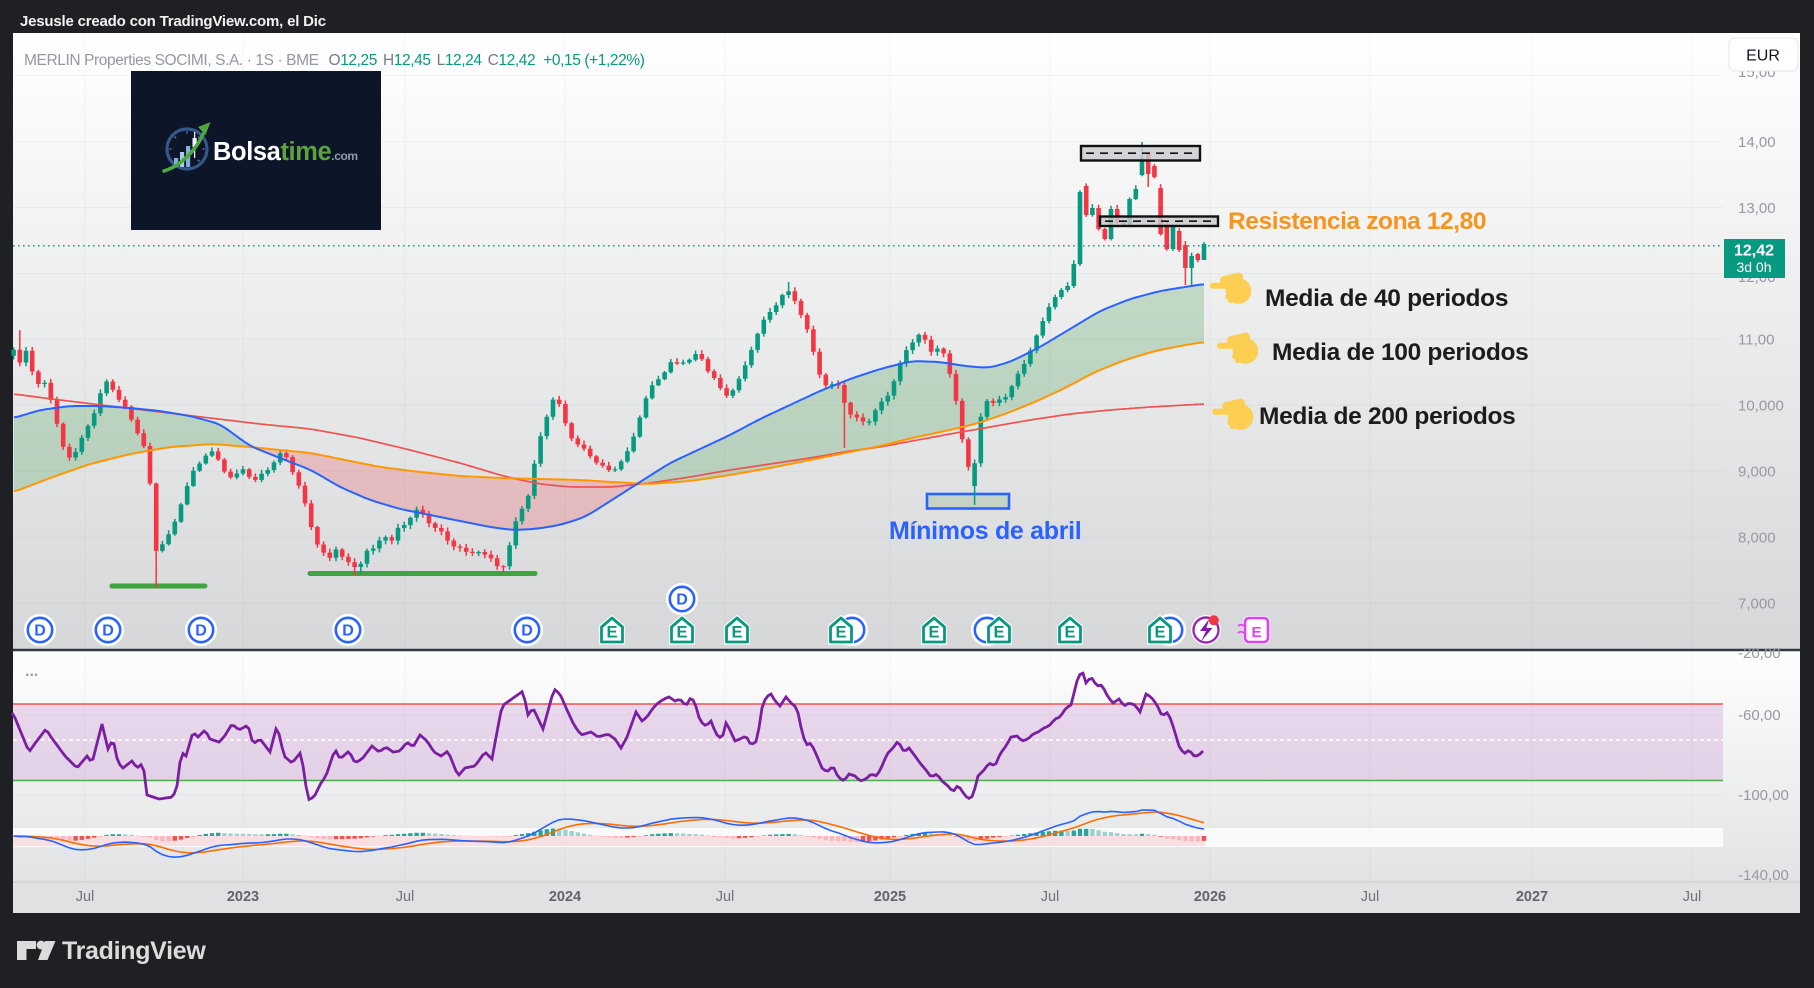 Image resolution: width=1814 pixels, height=988 pixels. I want to click on svg-text: 14,00, so click(1757, 142).